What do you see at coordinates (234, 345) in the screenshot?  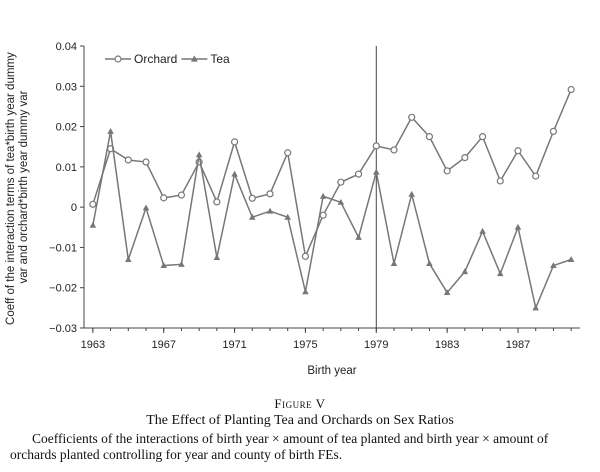 I see `x-tick-label: 1971` at bounding box center [234, 345].